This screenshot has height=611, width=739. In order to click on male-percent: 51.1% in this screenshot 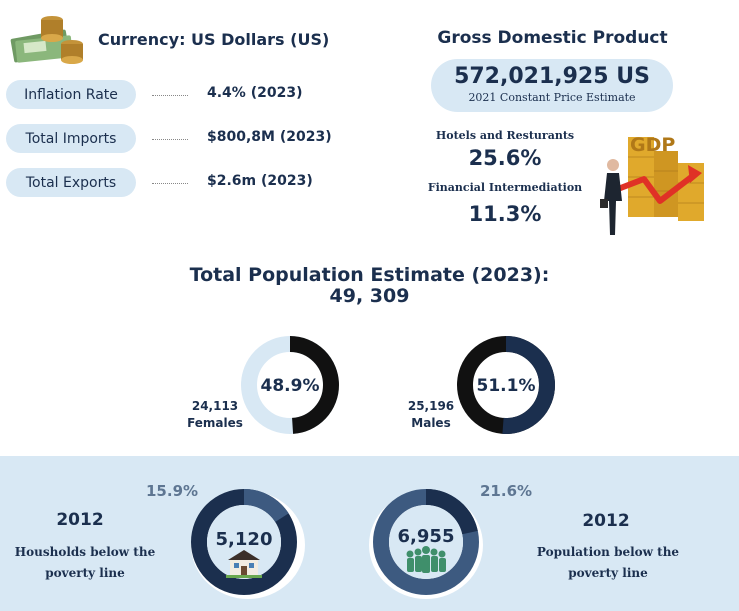, I will do `click(506, 386)`.